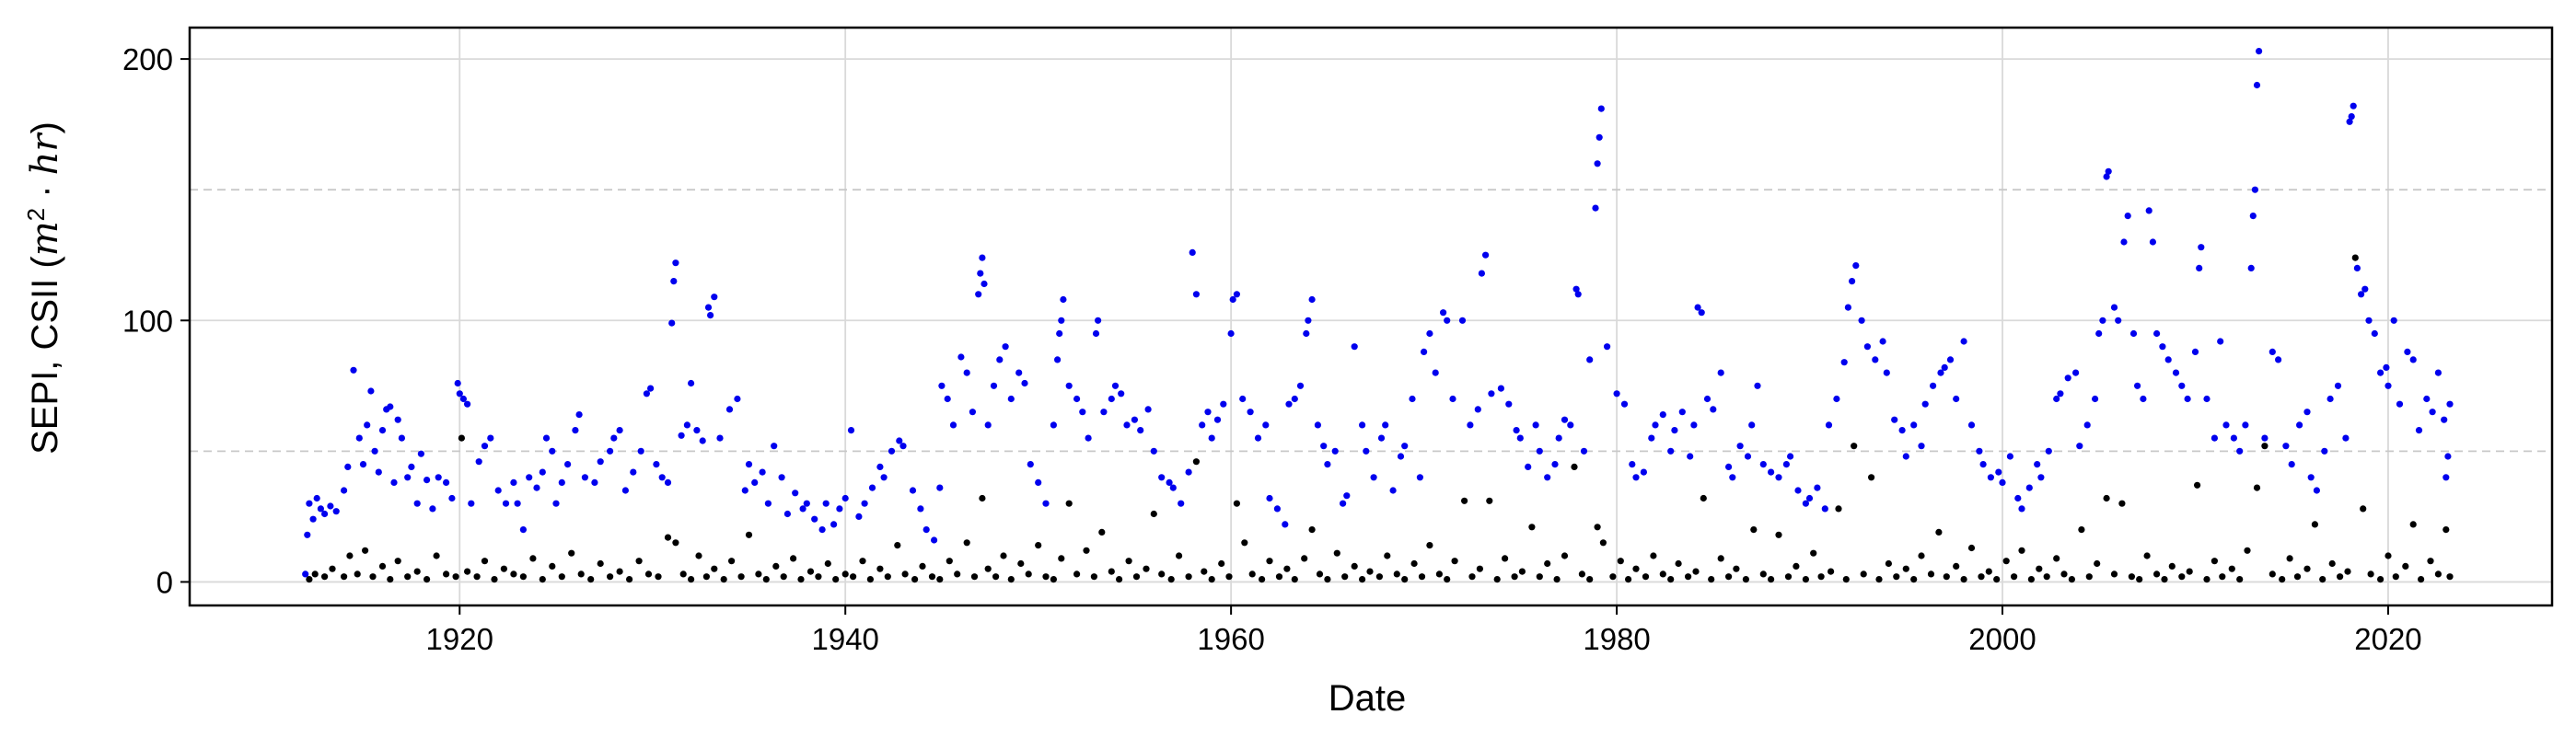 This screenshot has width=2576, height=749. What do you see at coordinates (844, 639) in the screenshot?
I see `x-tick-label-1940: 1940` at bounding box center [844, 639].